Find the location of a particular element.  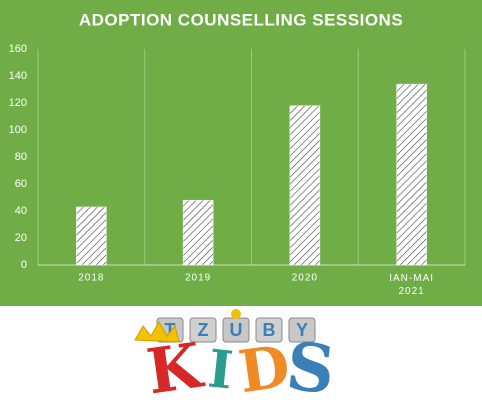

logo-letter: S is located at coordinates (311, 368).